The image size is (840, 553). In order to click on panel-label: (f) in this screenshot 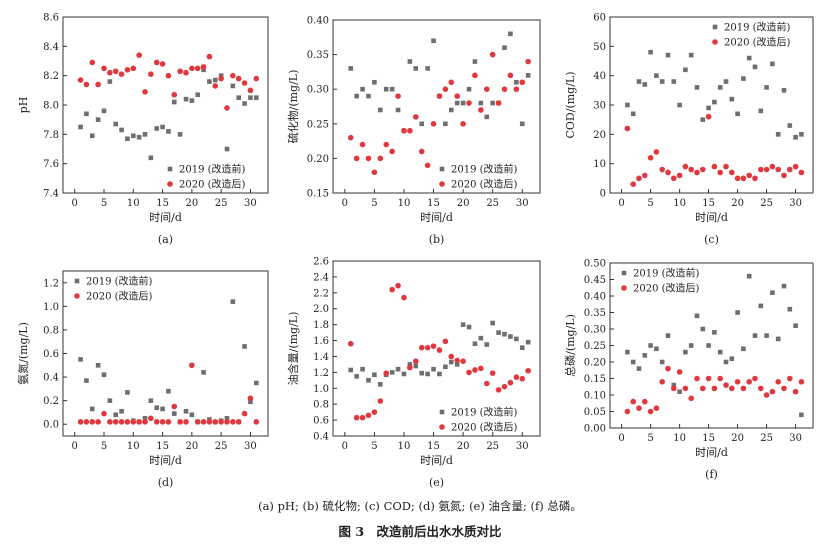, I will do `click(711, 474)`.